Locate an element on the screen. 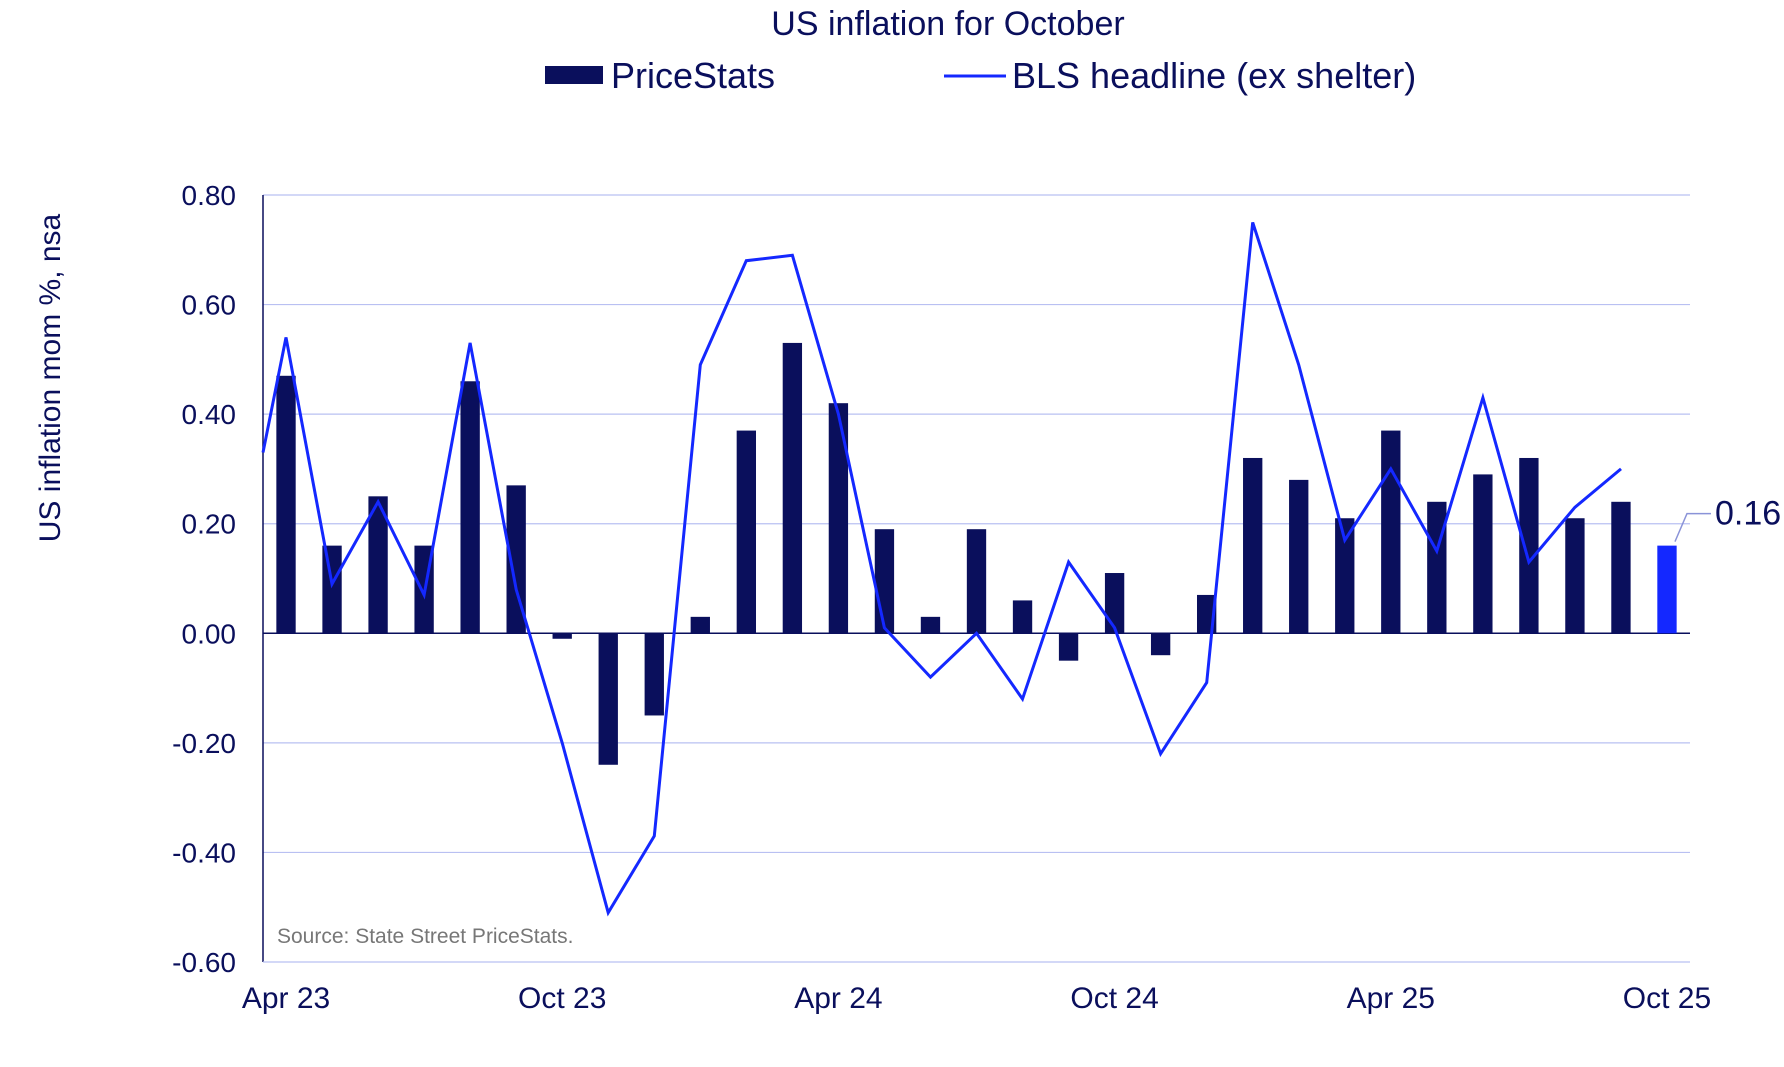 Image resolution: width=1784 pixels, height=1067 pixels. y-tick-label: -0.20 is located at coordinates (204, 743).